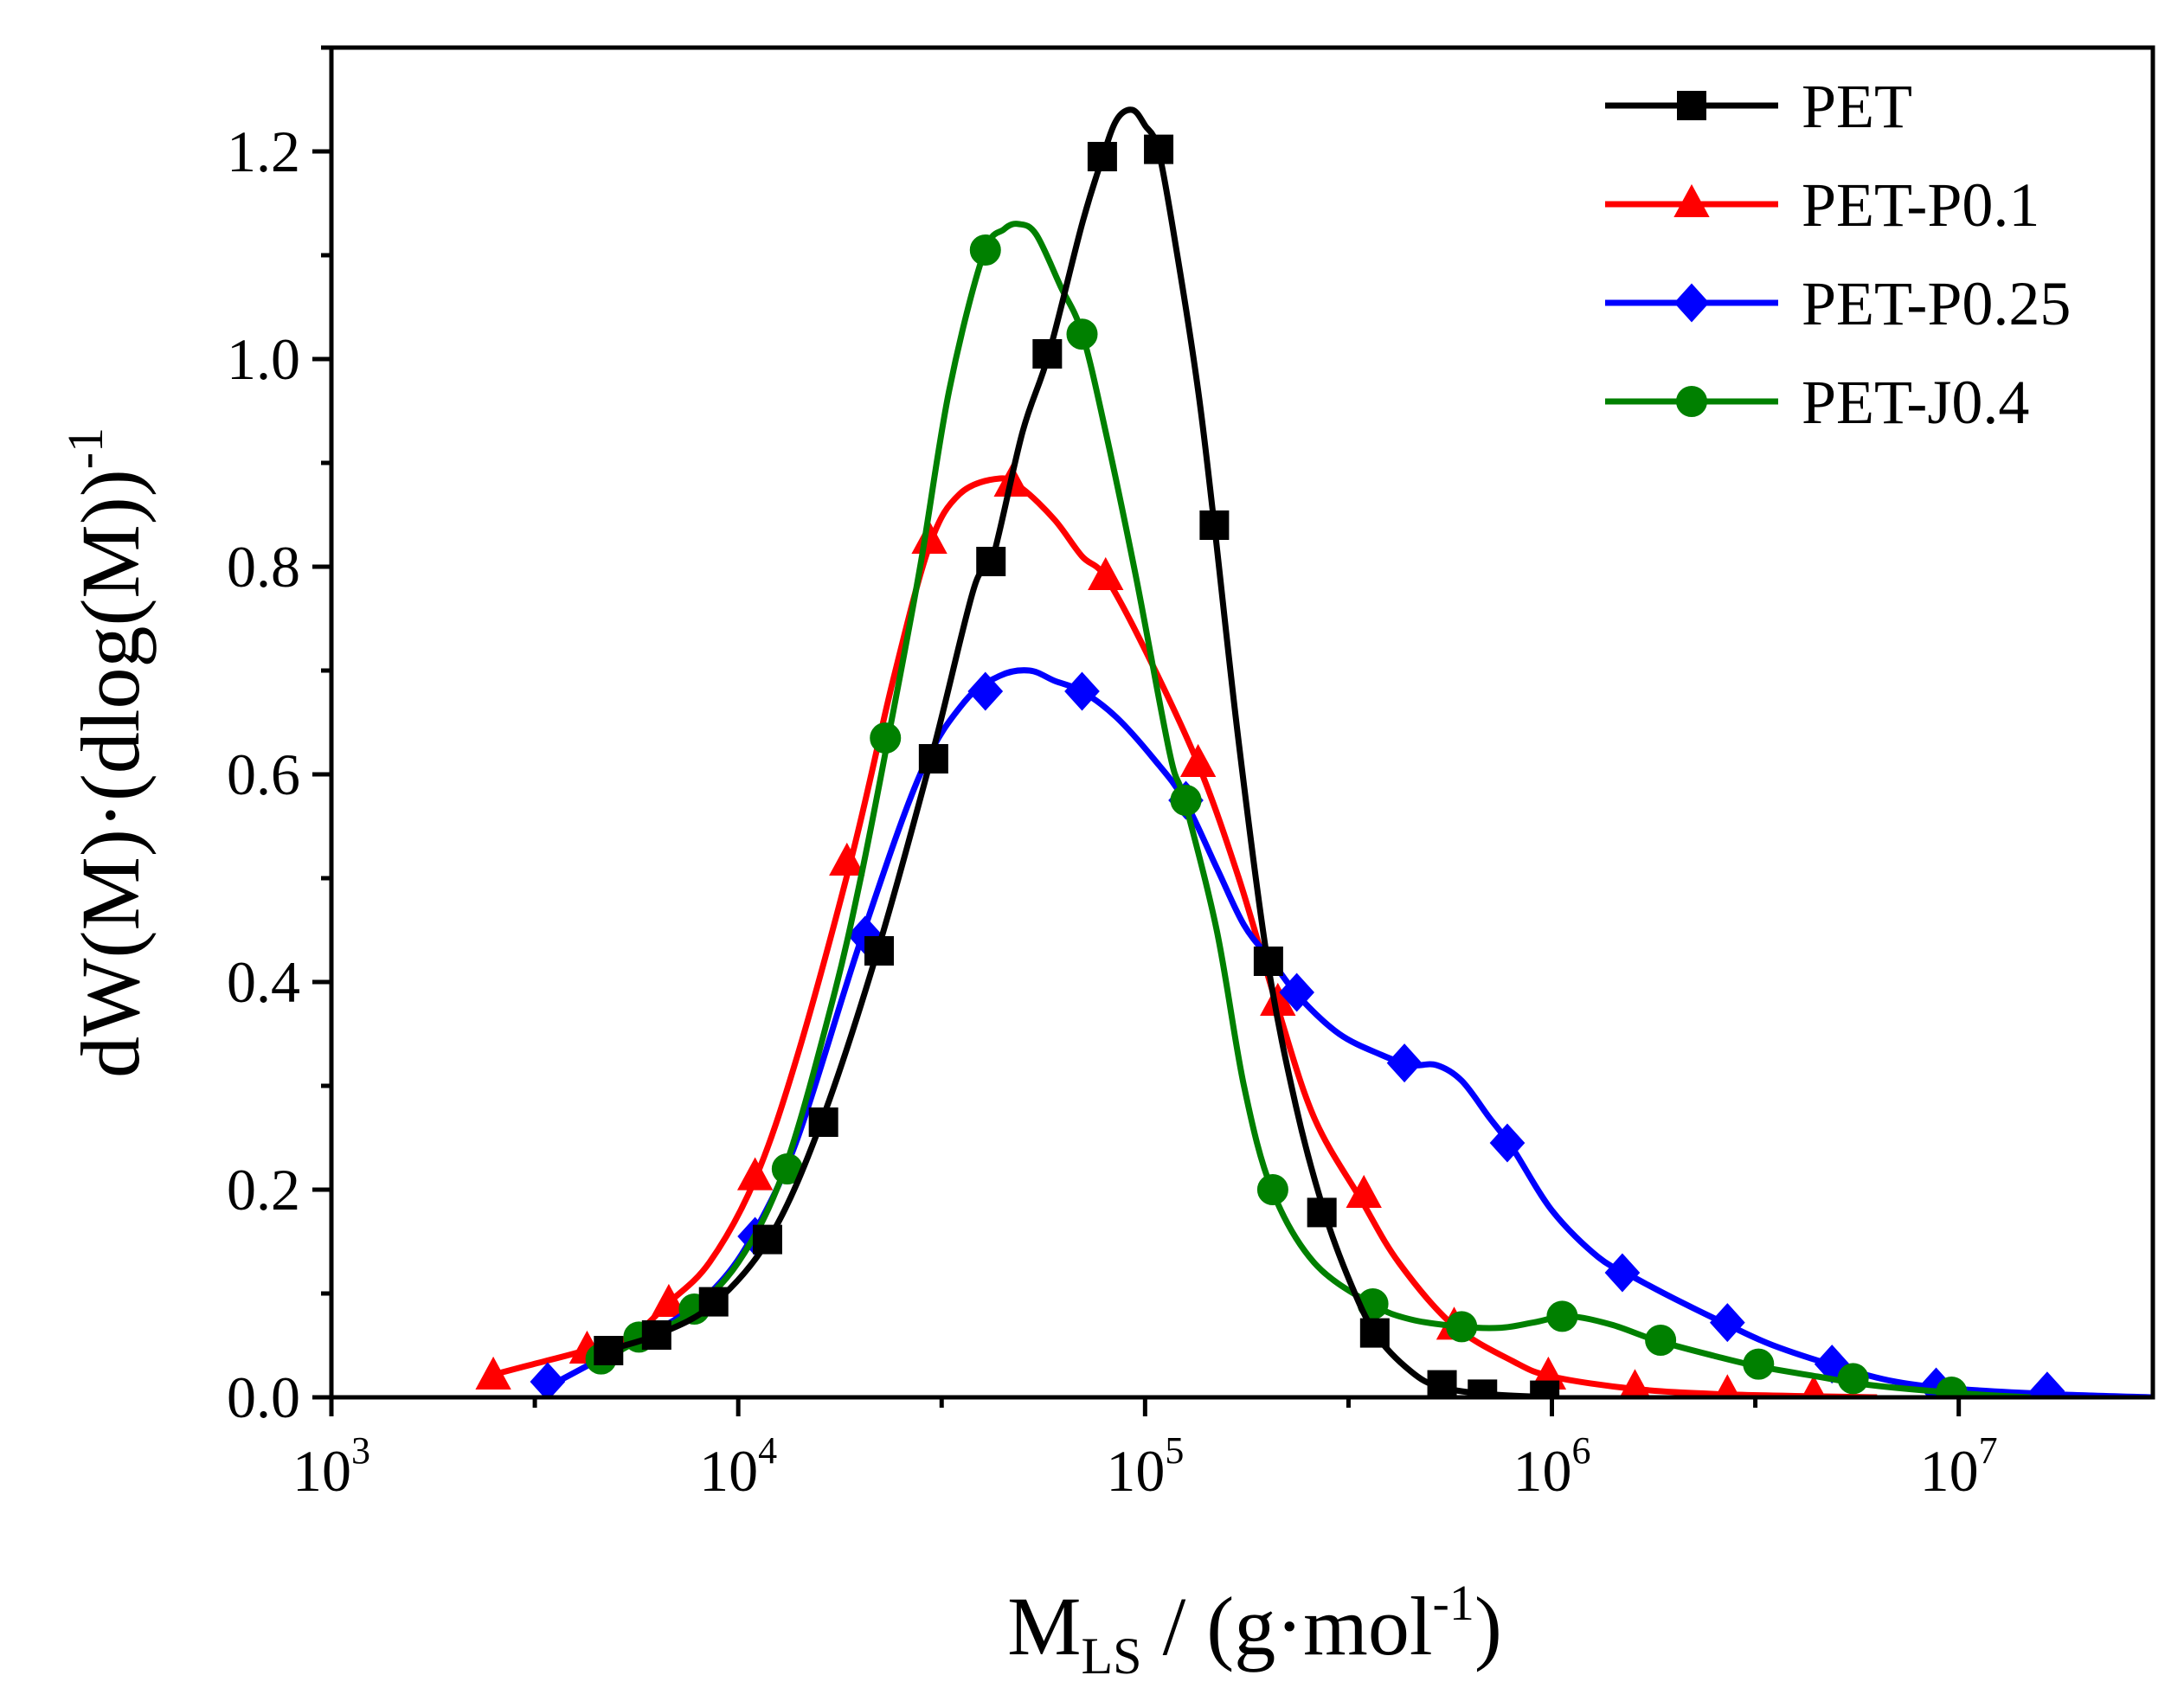 The height and width of the screenshot is (1701, 2184). Describe the element at coordinates (85, 448) in the screenshot. I see `y-axis-title-sup: -1` at that location.